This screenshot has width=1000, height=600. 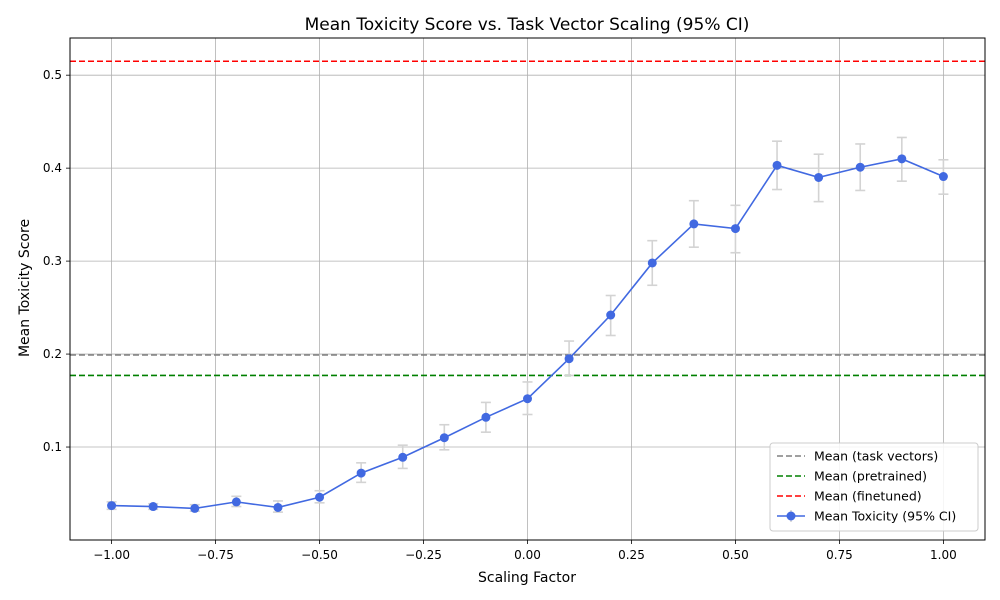 I want to click on legend-swatch-marker, so click(x=791, y=516).